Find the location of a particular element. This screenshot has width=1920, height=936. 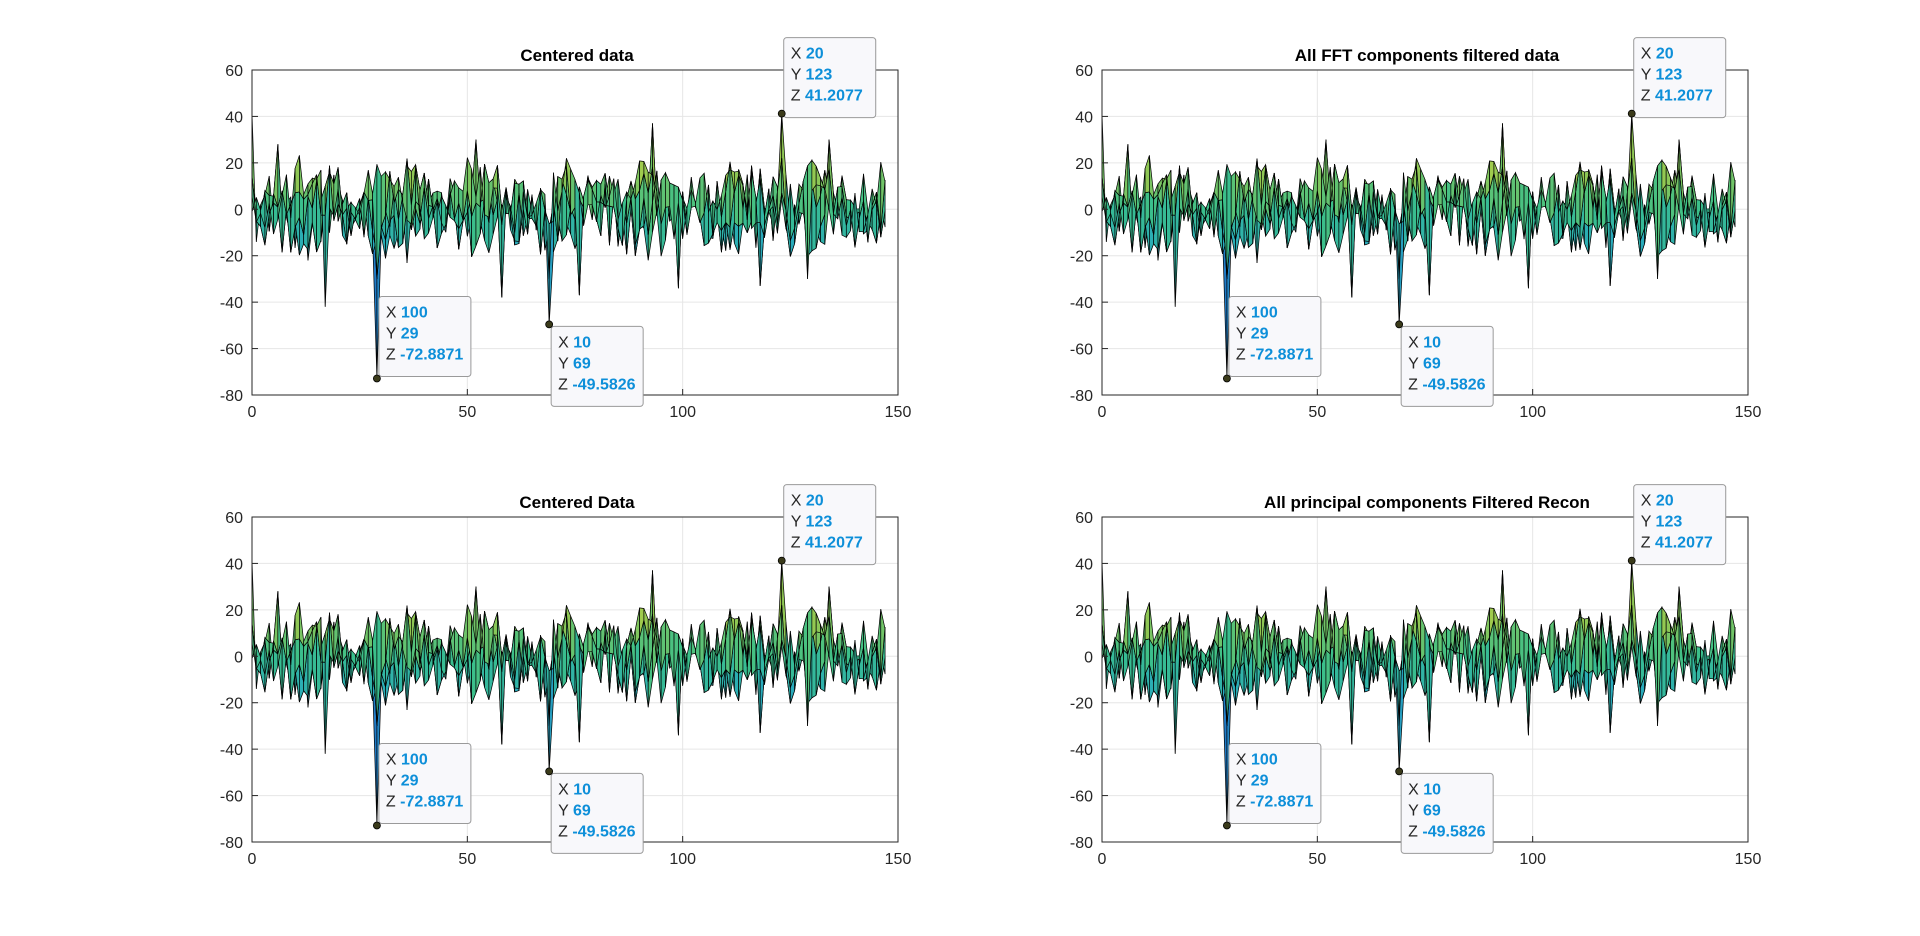

x-tick-label: 50 is located at coordinates (1317, 412).